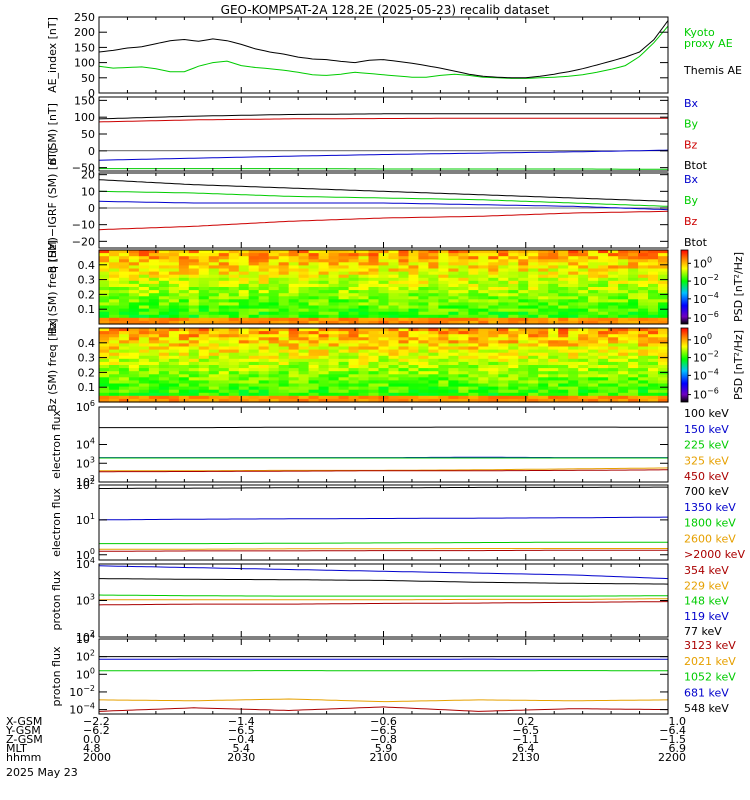 This screenshot has height=800, width=750. I want to click on colorbar-tick-label: 10−6, so click(706, 317).